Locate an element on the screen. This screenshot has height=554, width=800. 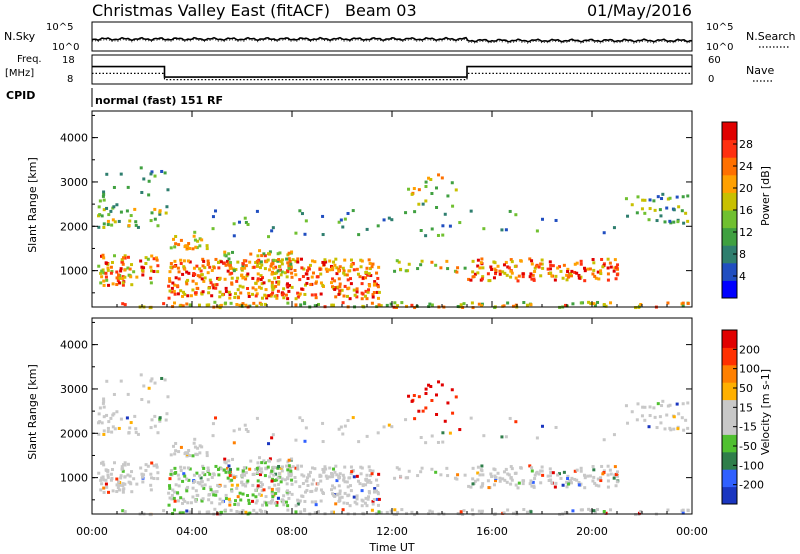
velocity-y-label: Slant Range [km] is located at coordinates (32, 412).